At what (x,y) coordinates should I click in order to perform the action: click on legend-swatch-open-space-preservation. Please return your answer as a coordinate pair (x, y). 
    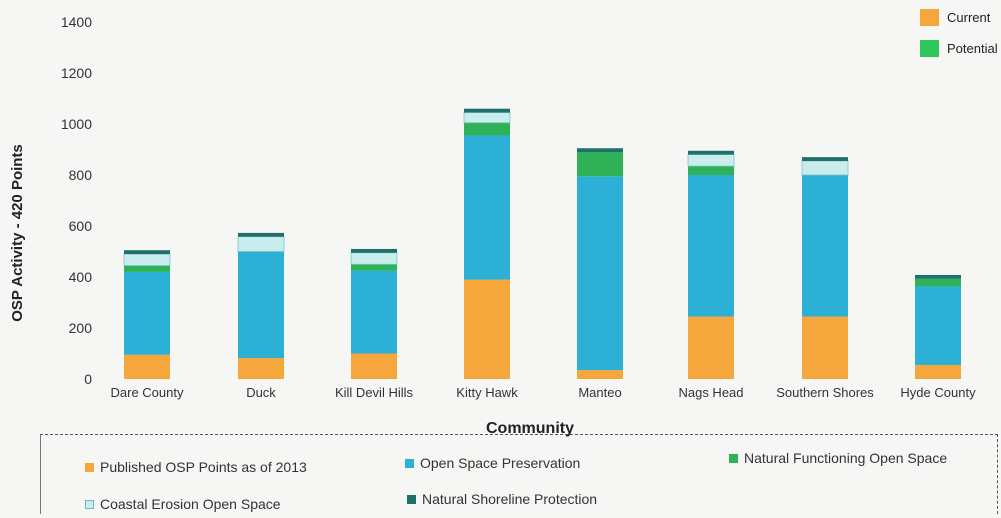
    Looking at the image, I should click on (409, 463).